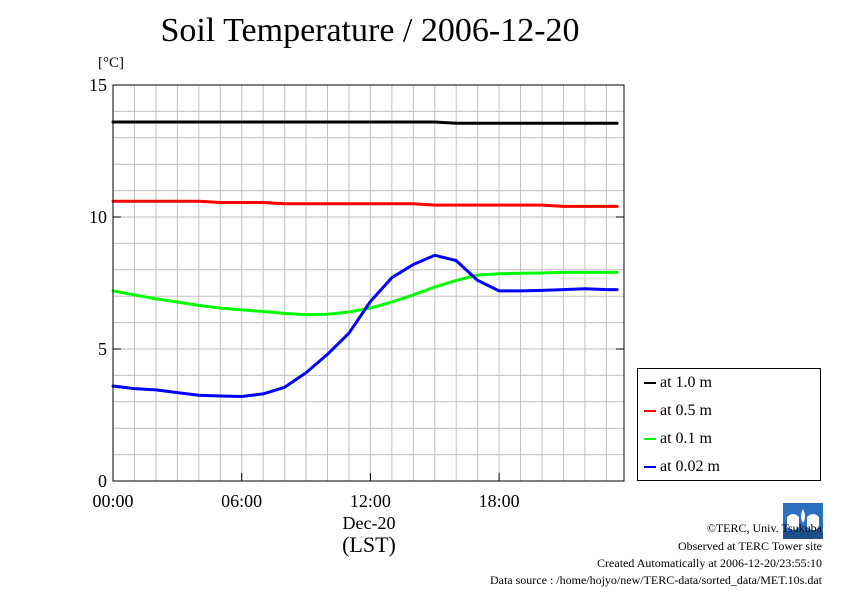  Describe the element at coordinates (370, 30) in the screenshot. I see `chart-title: Soil Temperature / 2006-12-20` at that location.